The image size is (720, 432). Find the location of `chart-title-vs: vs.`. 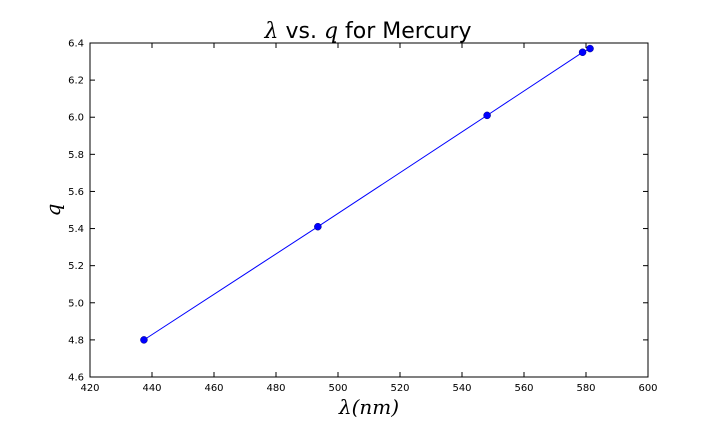

chart-title-vs: vs. is located at coordinates (300, 31).